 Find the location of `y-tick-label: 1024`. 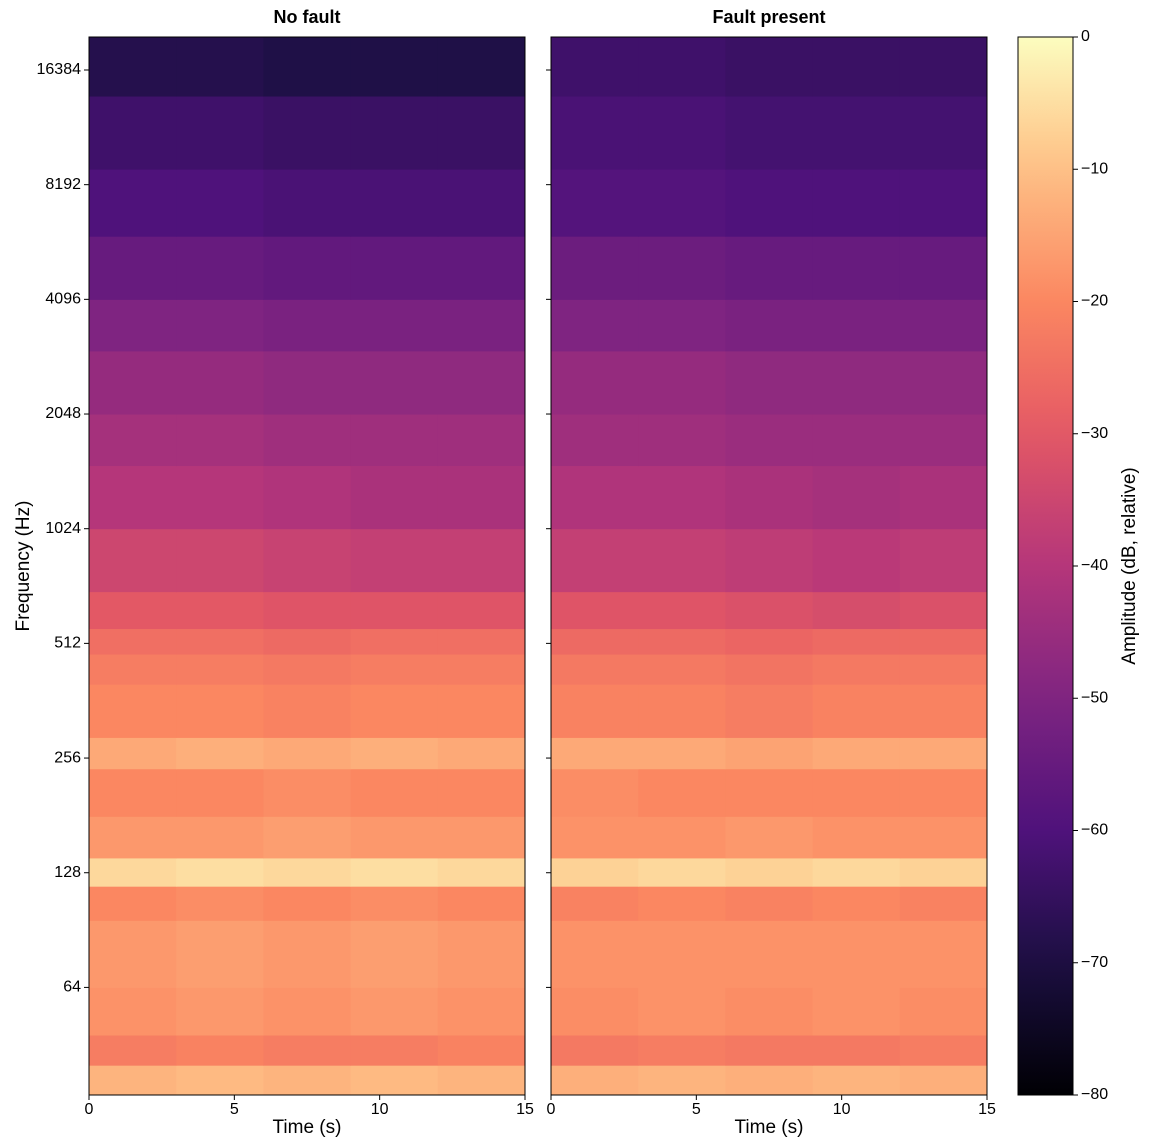

y-tick-label: 1024 is located at coordinates (63, 528).